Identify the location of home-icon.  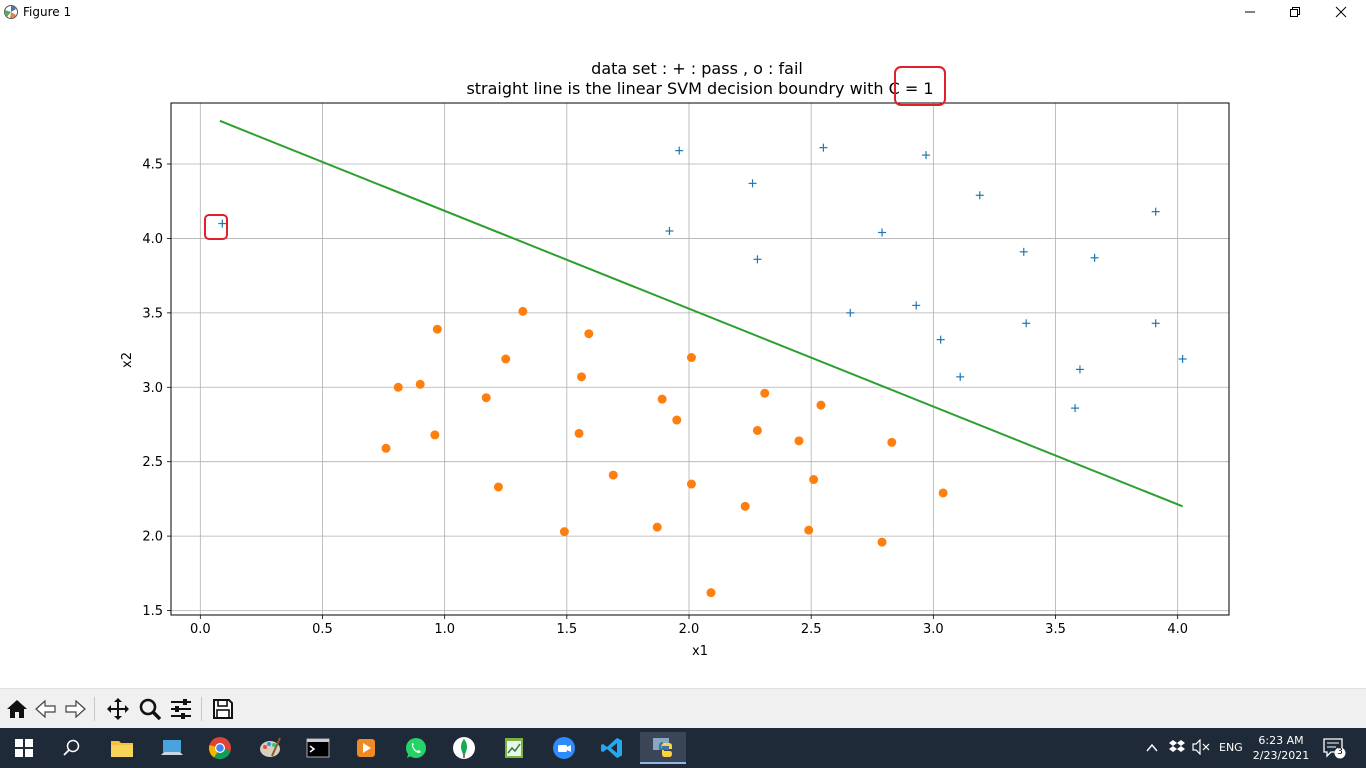
(17, 709).